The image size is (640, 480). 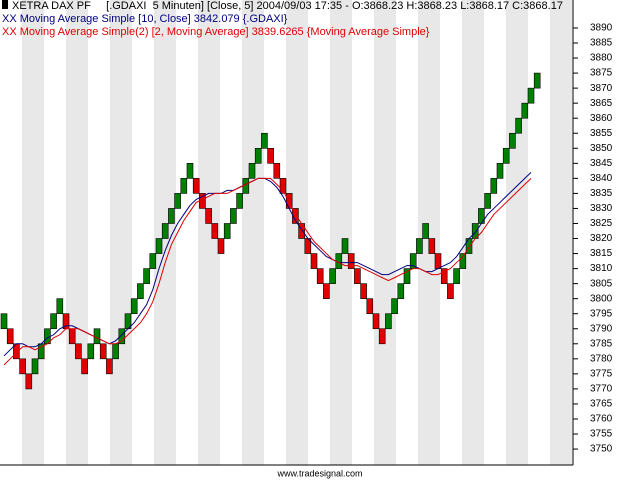 What do you see at coordinates (601, 449) in the screenshot?
I see `y-tick-label: 3750` at bounding box center [601, 449].